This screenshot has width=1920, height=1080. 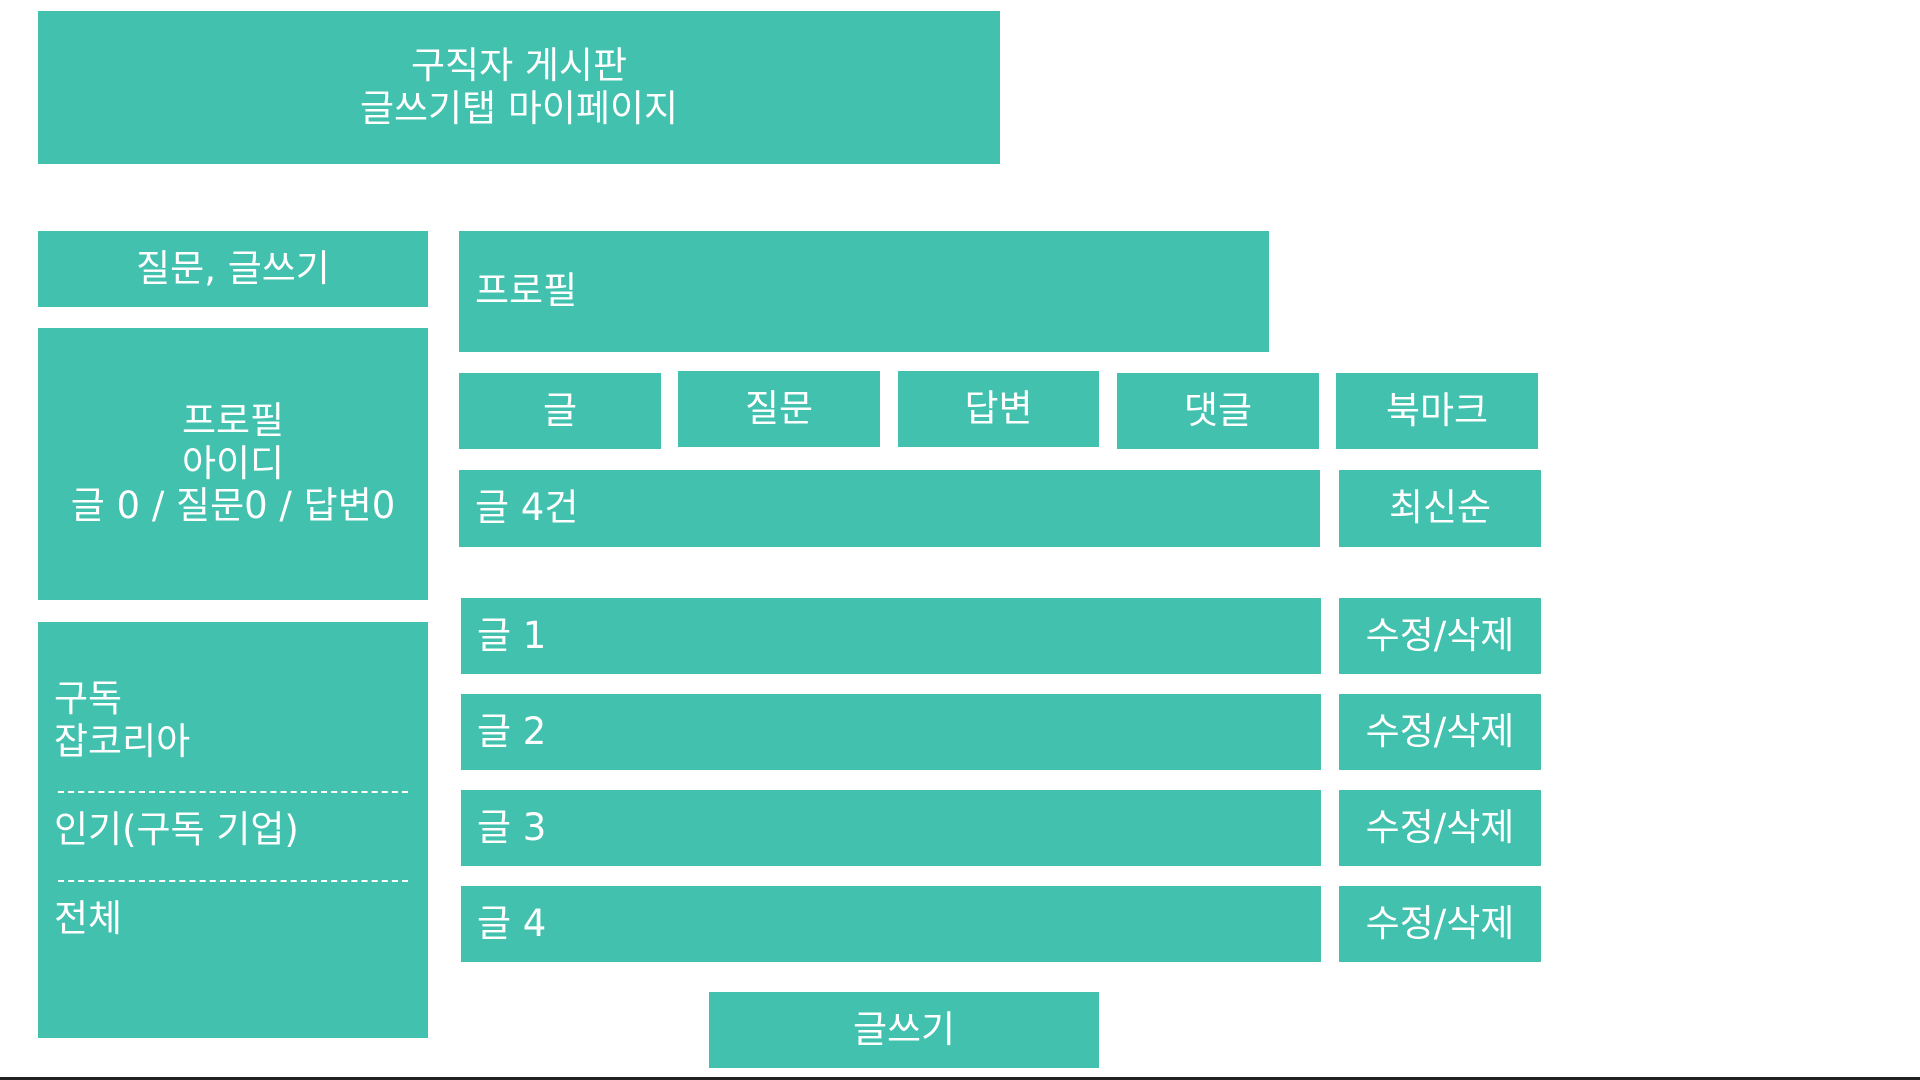 I want to click on tab-comments: 댓글, so click(x=1218, y=411).